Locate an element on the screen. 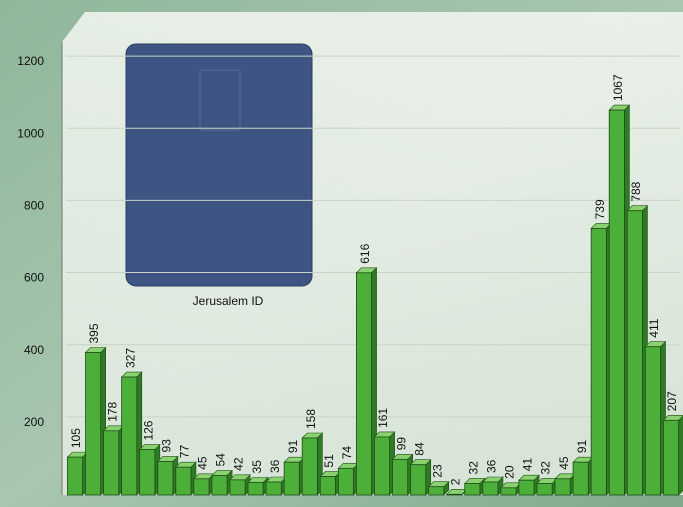 This screenshot has width=683, height=507. value-label: 161 is located at coordinates (383, 418).